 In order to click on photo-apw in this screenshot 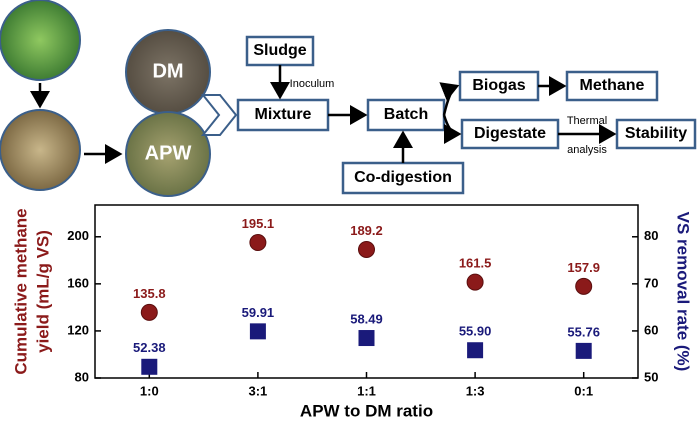, I will do `click(168, 154)`.